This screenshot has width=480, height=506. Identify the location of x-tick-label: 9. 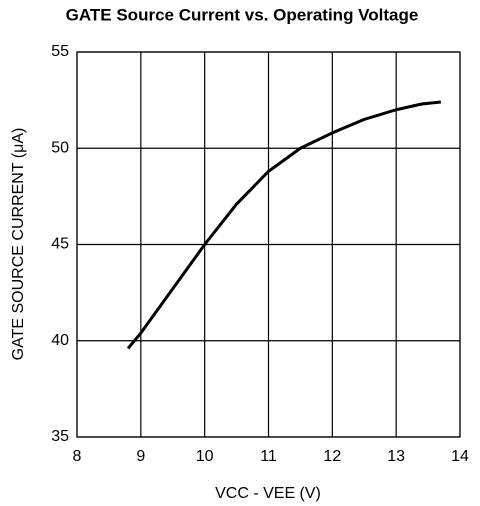
(140, 456).